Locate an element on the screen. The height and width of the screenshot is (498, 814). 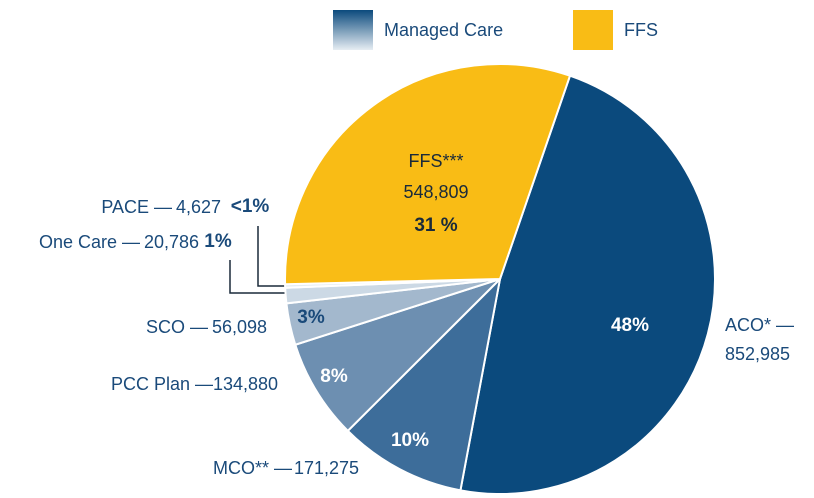
value-label: 852,985 is located at coordinates (757, 354).